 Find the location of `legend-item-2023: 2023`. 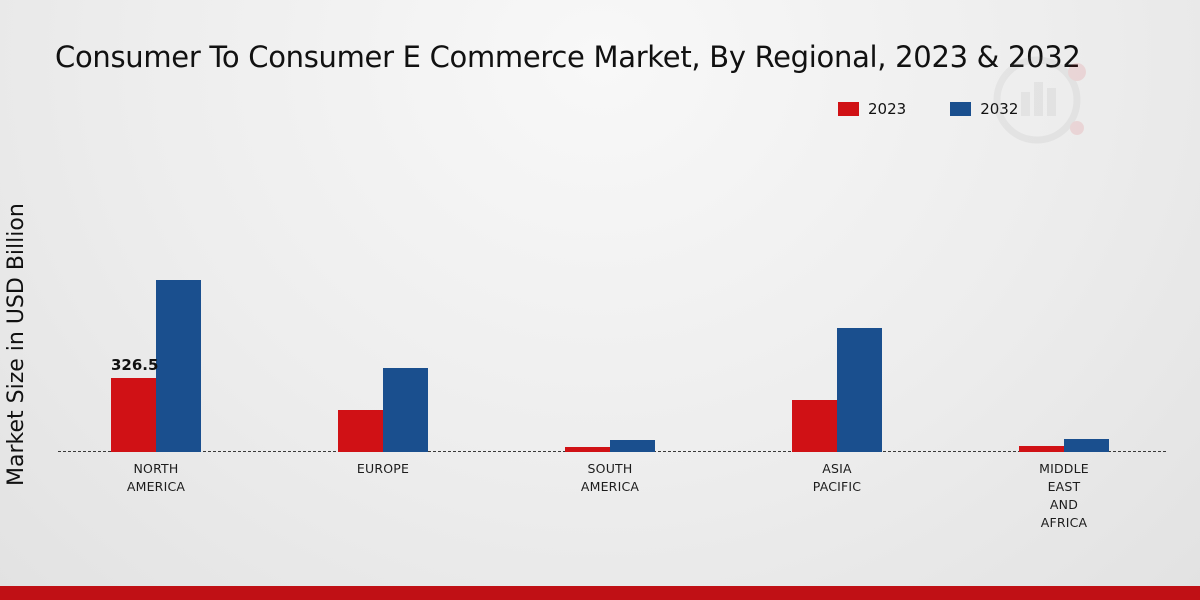

legend-item-2023: 2023 is located at coordinates (872, 109).